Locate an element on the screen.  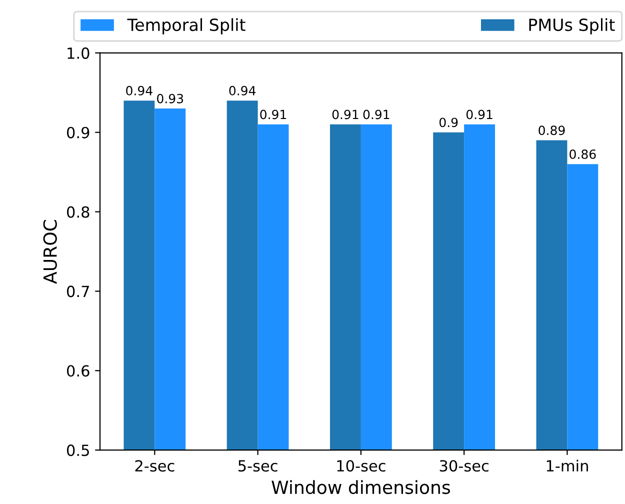
data-label: 0.93 is located at coordinates (170, 99).